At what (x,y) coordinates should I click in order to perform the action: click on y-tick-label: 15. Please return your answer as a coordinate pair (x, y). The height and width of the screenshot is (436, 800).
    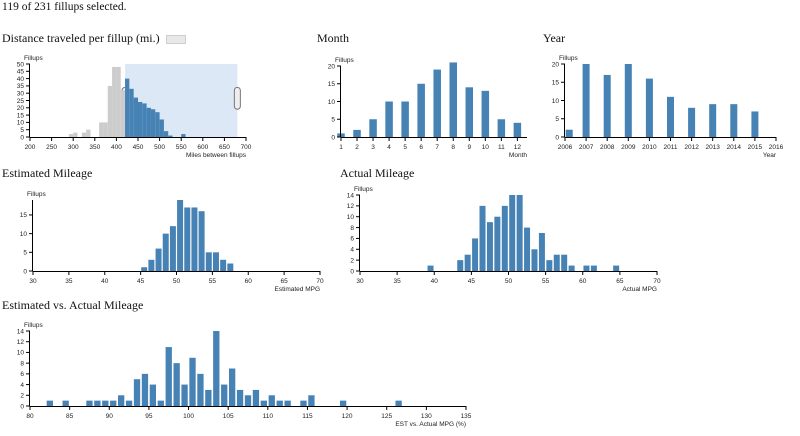
    Looking at the image, I should click on (332, 84).